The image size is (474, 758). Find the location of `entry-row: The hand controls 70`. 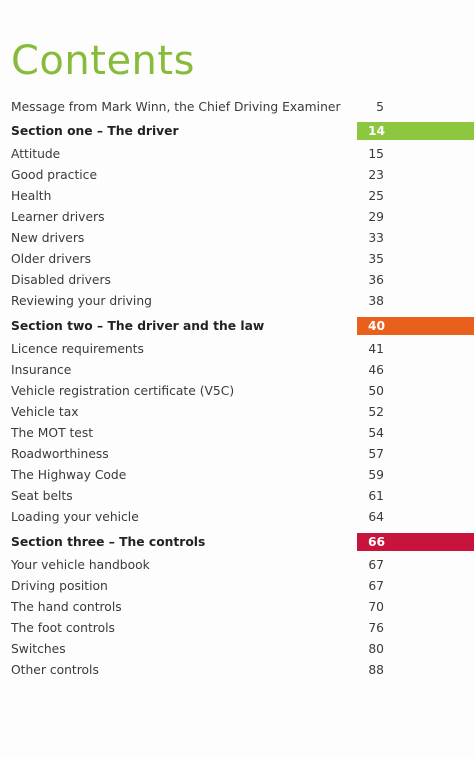

entry-row: The hand controls 70 is located at coordinates (237, 607).